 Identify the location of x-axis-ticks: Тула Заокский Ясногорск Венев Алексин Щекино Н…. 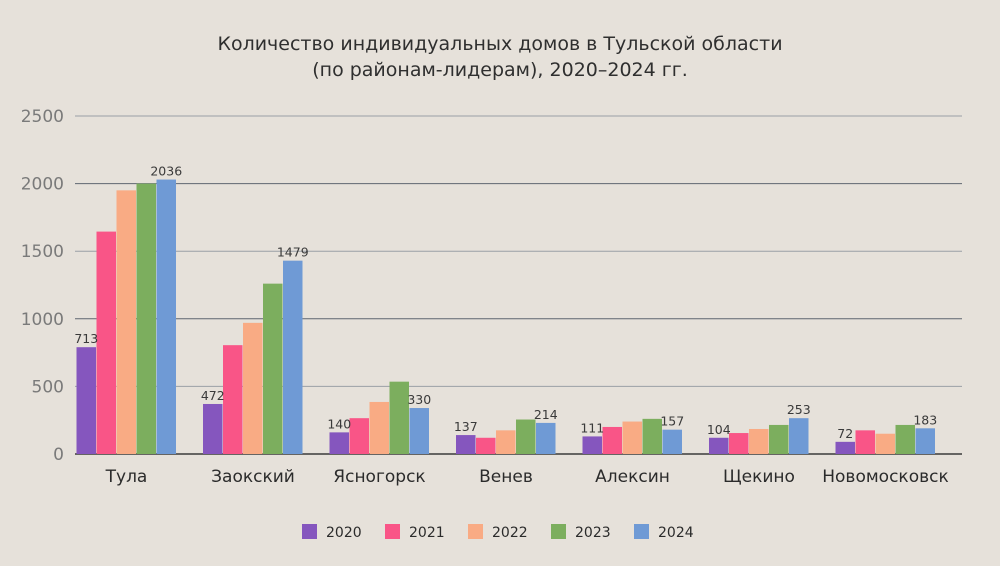
(527, 477).